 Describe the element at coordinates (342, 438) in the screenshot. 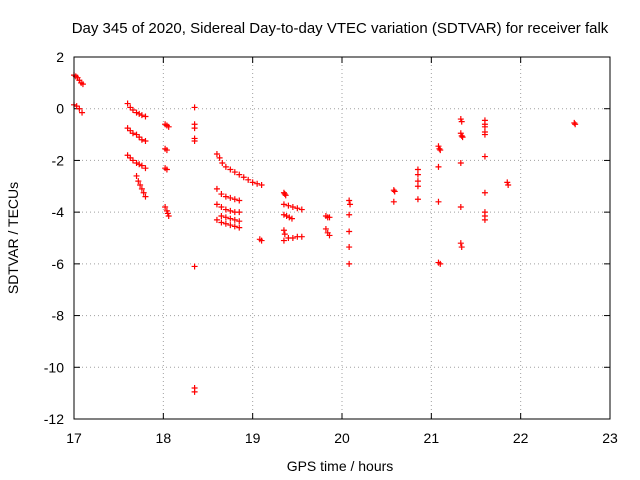

I see `x-tick-label: 20` at that location.